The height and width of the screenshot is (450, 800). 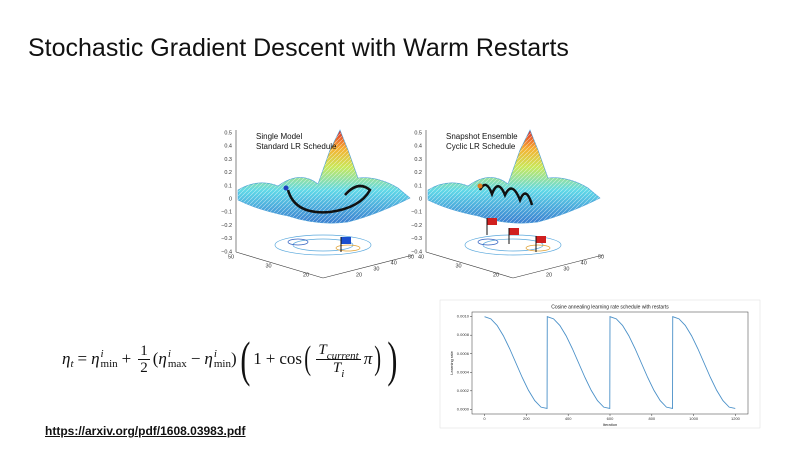 I want to click on x-tick-label: 0, so click(x=484, y=418).